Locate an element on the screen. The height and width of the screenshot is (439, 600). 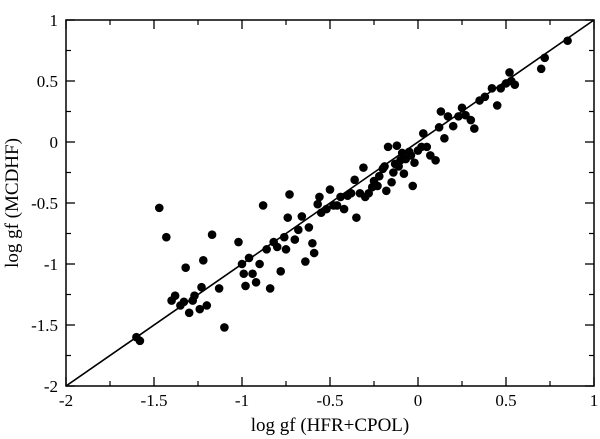
y-tick-label: -1.5 is located at coordinates (44, 325).